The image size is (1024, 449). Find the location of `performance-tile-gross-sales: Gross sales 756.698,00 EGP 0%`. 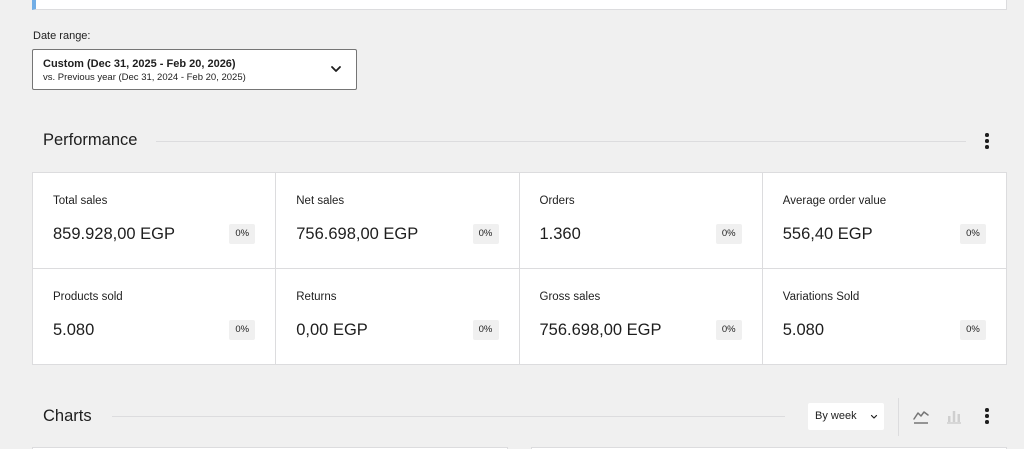

performance-tile-gross-sales: Gross sales 756.698,00 EGP 0% is located at coordinates (641, 316).